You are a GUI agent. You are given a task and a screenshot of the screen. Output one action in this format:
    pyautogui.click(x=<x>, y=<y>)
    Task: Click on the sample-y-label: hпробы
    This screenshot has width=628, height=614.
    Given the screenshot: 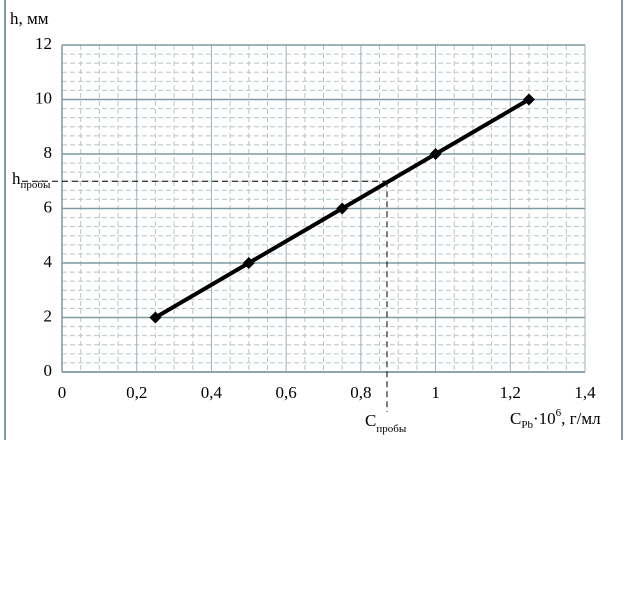 What is the action you would take?
    pyautogui.click(x=31, y=180)
    